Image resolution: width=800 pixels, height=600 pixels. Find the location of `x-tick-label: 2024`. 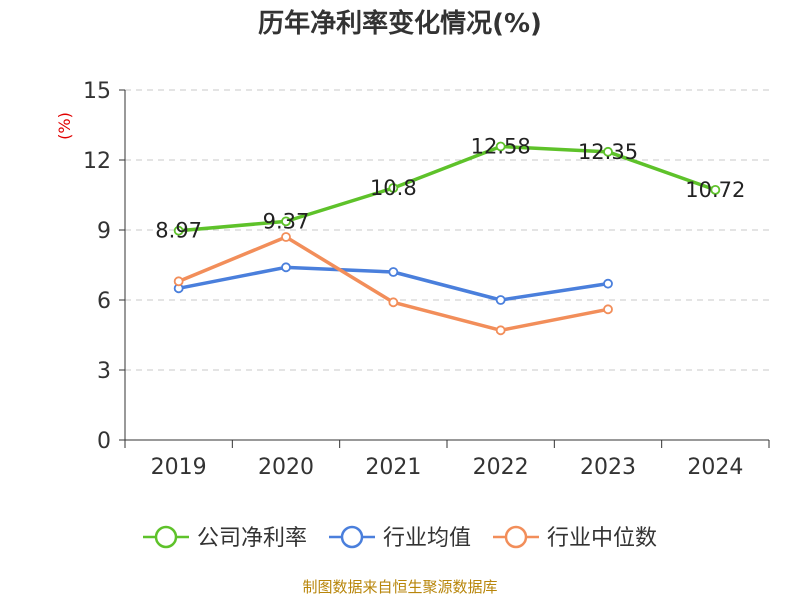

x-tick-label: 2024 is located at coordinates (715, 467).